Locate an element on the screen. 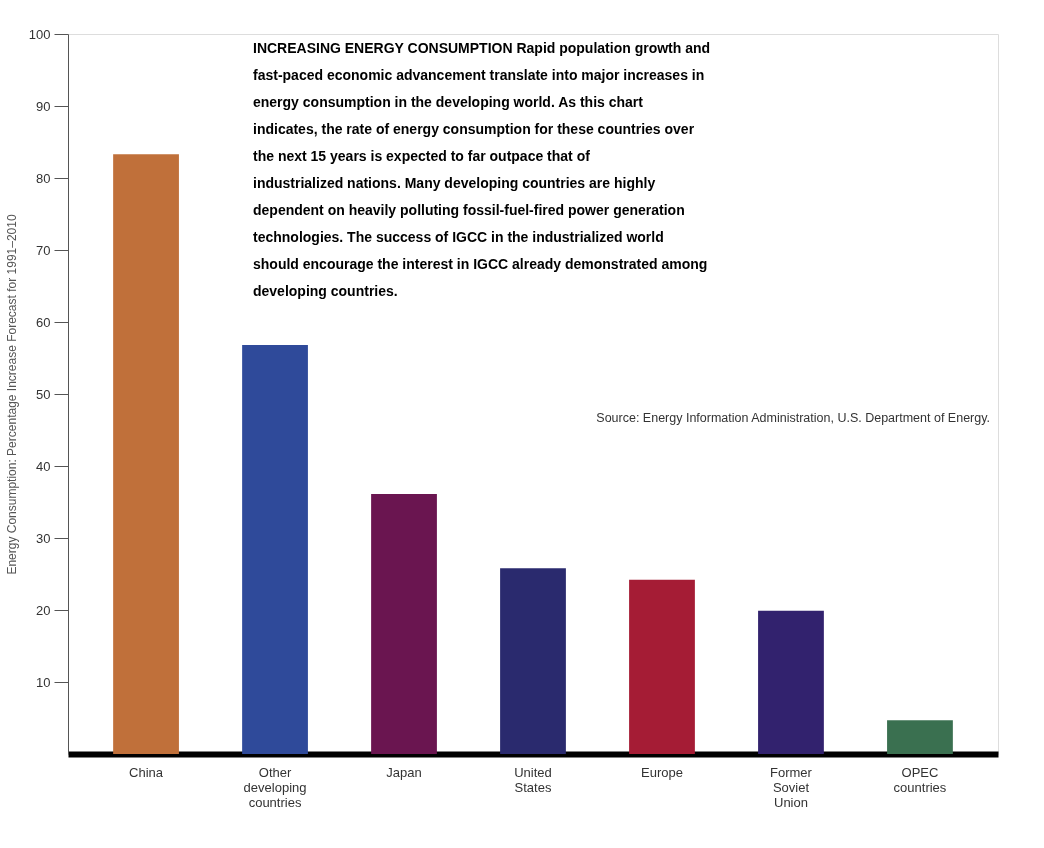 The width and height of the screenshot is (1044, 848). y-tick-label: 30 is located at coordinates (43, 538).